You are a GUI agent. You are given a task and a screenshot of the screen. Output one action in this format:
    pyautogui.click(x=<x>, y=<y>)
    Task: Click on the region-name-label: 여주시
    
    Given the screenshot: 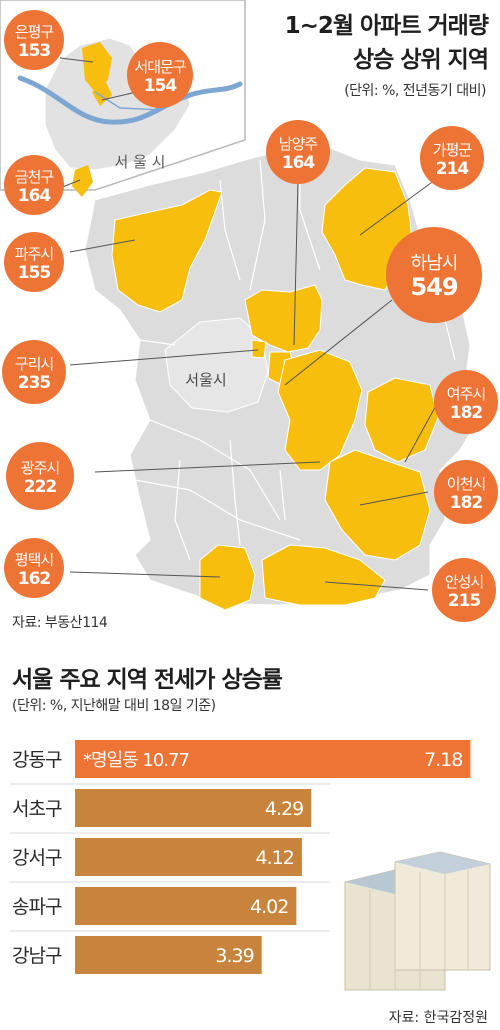 What is the action you would take?
    pyautogui.click(x=466, y=394)
    